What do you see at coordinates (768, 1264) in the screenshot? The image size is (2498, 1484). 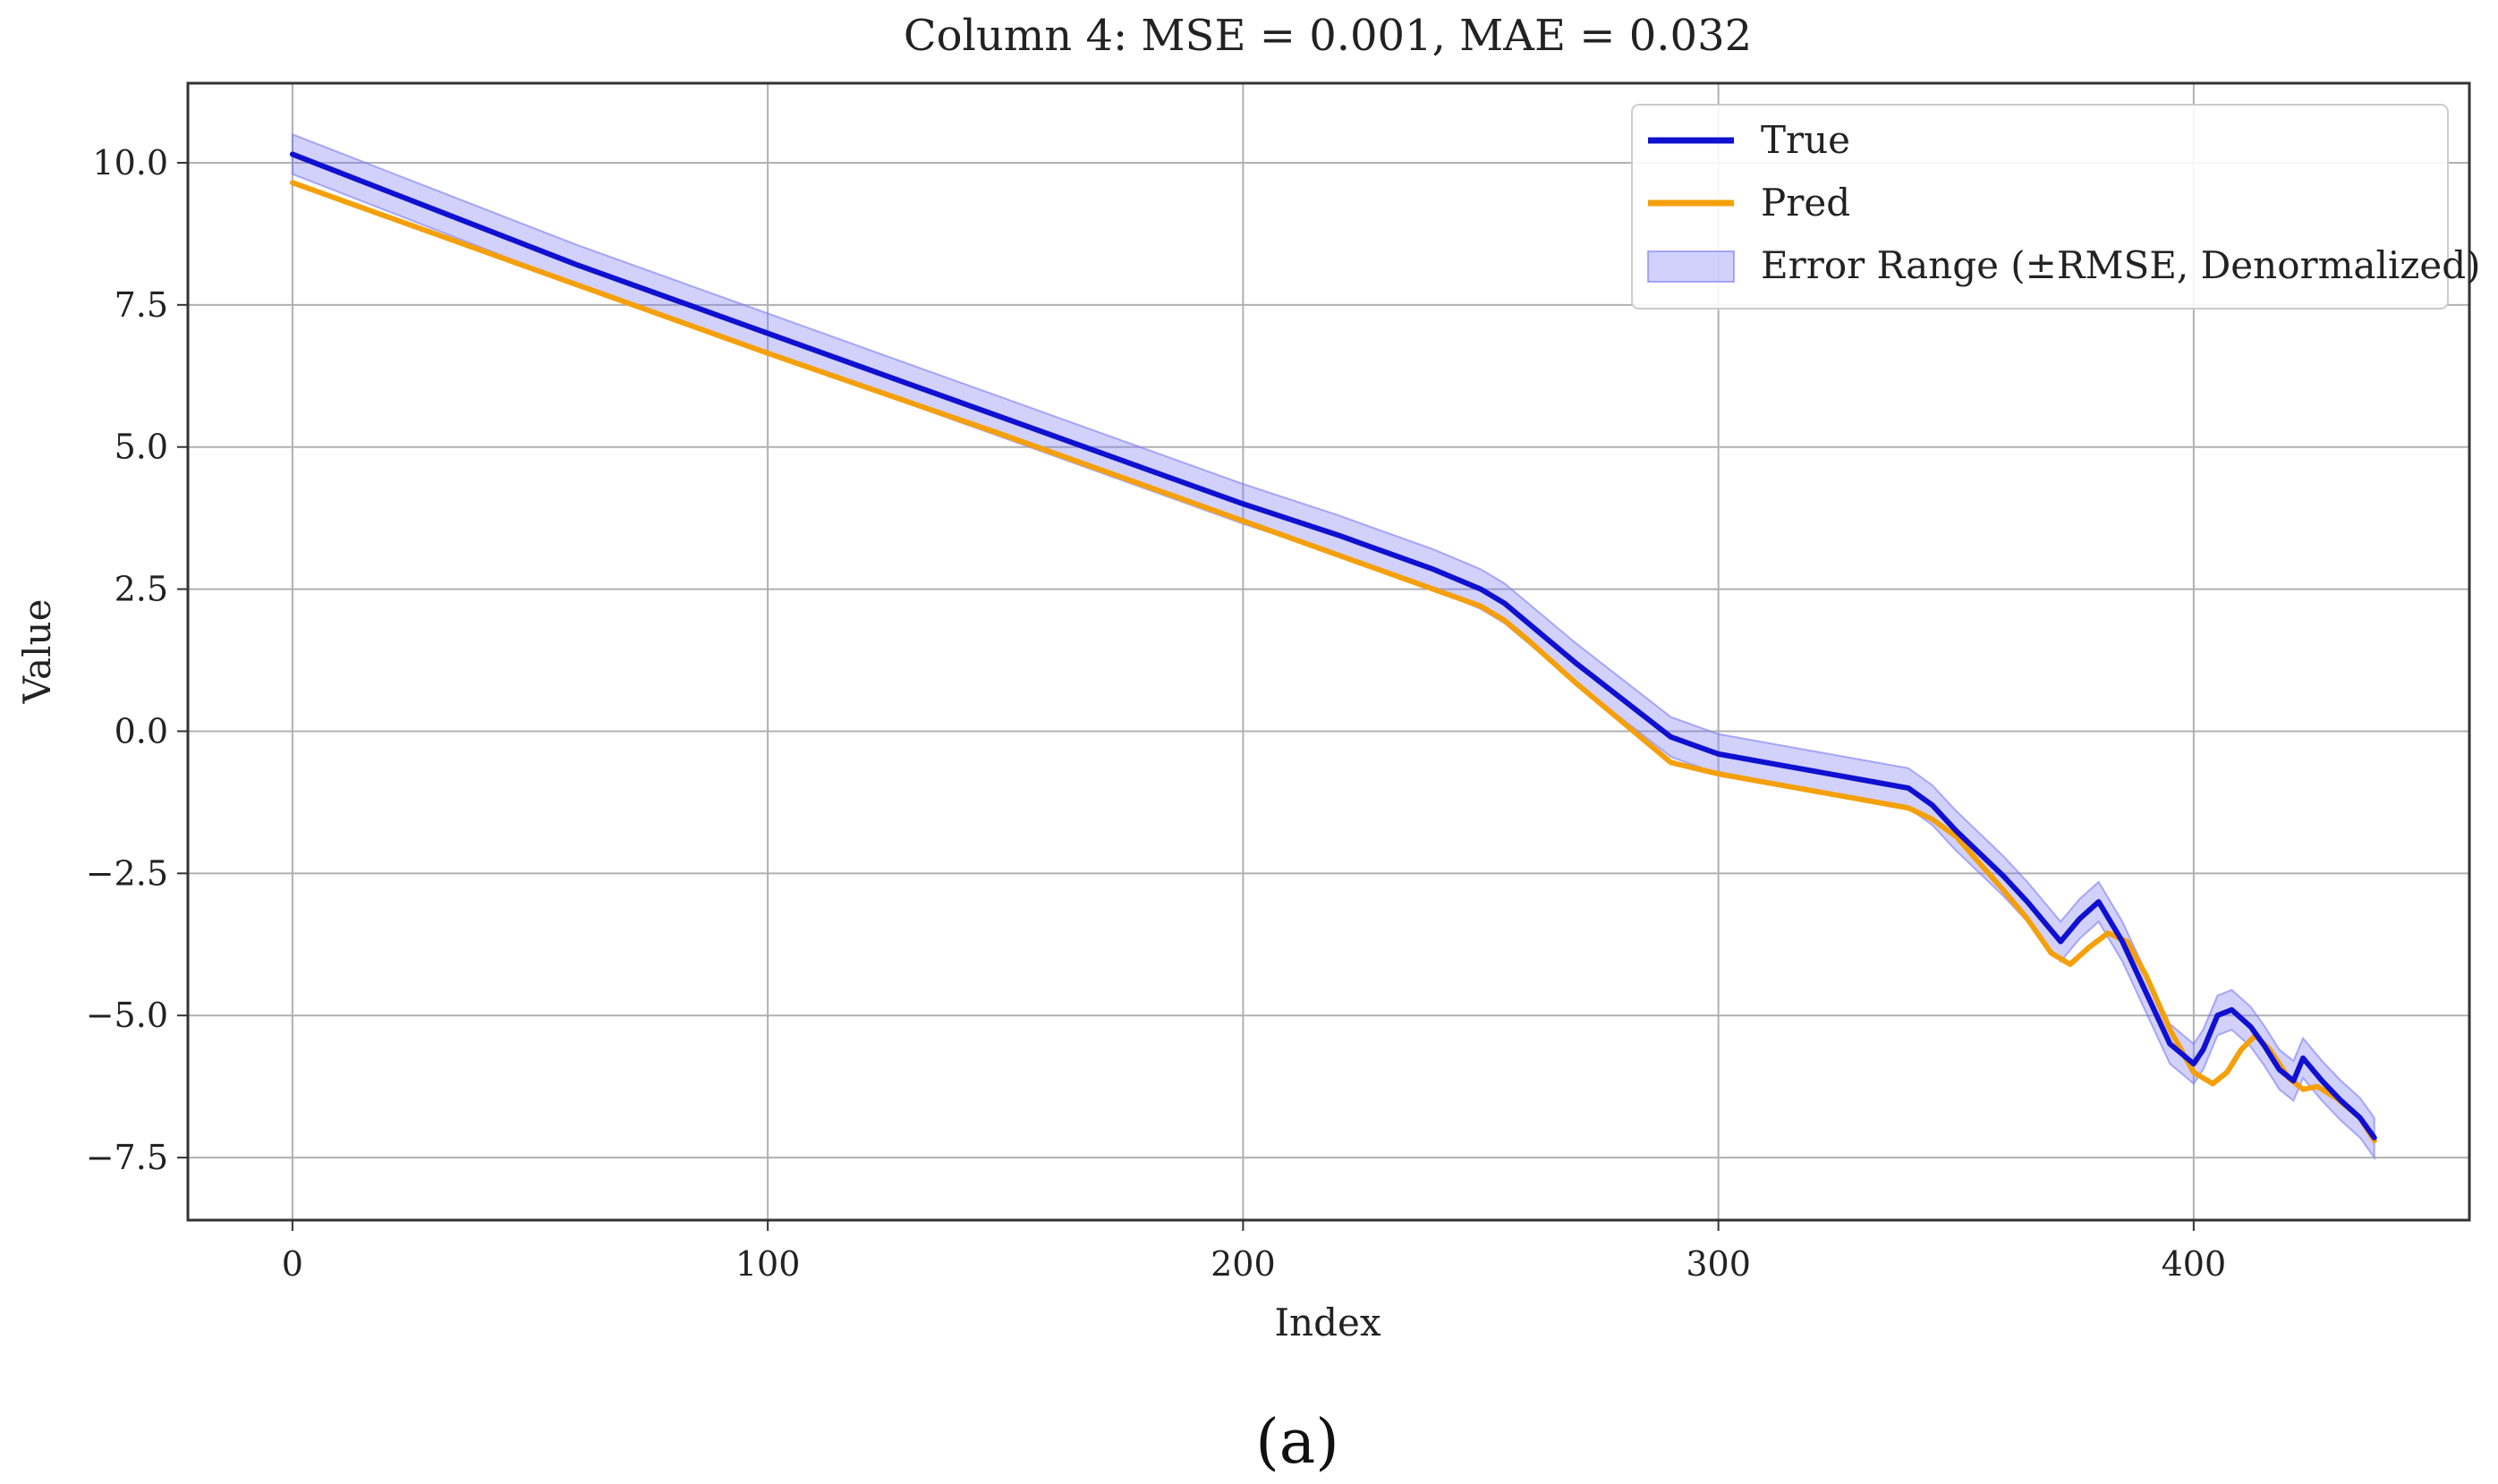 I see `x-tick-label: 100` at bounding box center [768, 1264].